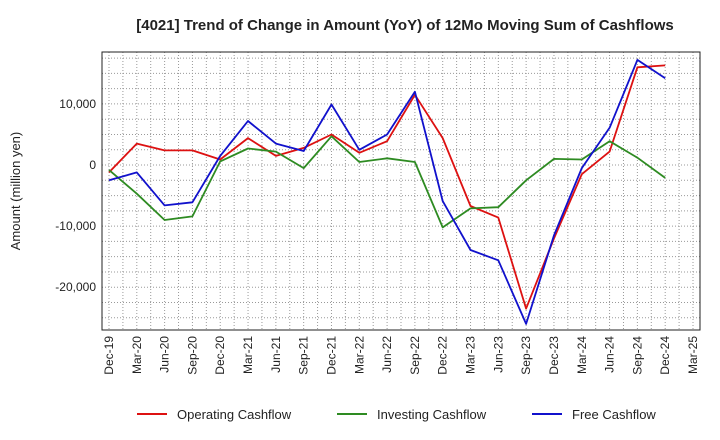 The height and width of the screenshot is (440, 720). Describe the element at coordinates (415, 355) in the screenshot. I see `x-tick-label: Sep-22` at that location.